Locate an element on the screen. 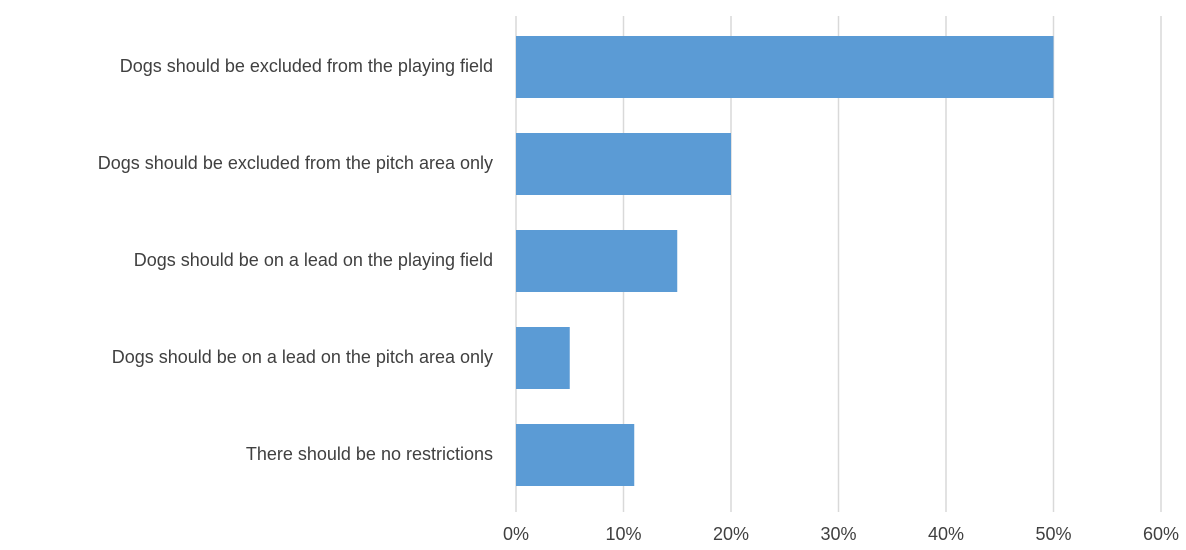  x-tick-label: 0% is located at coordinates (516, 534).